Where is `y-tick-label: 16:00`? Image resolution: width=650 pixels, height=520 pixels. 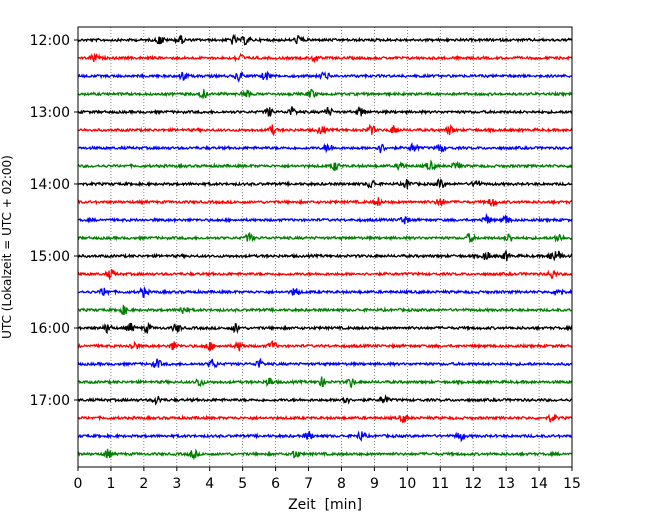 y-tick-label: 16:00 is located at coordinates (50, 329).